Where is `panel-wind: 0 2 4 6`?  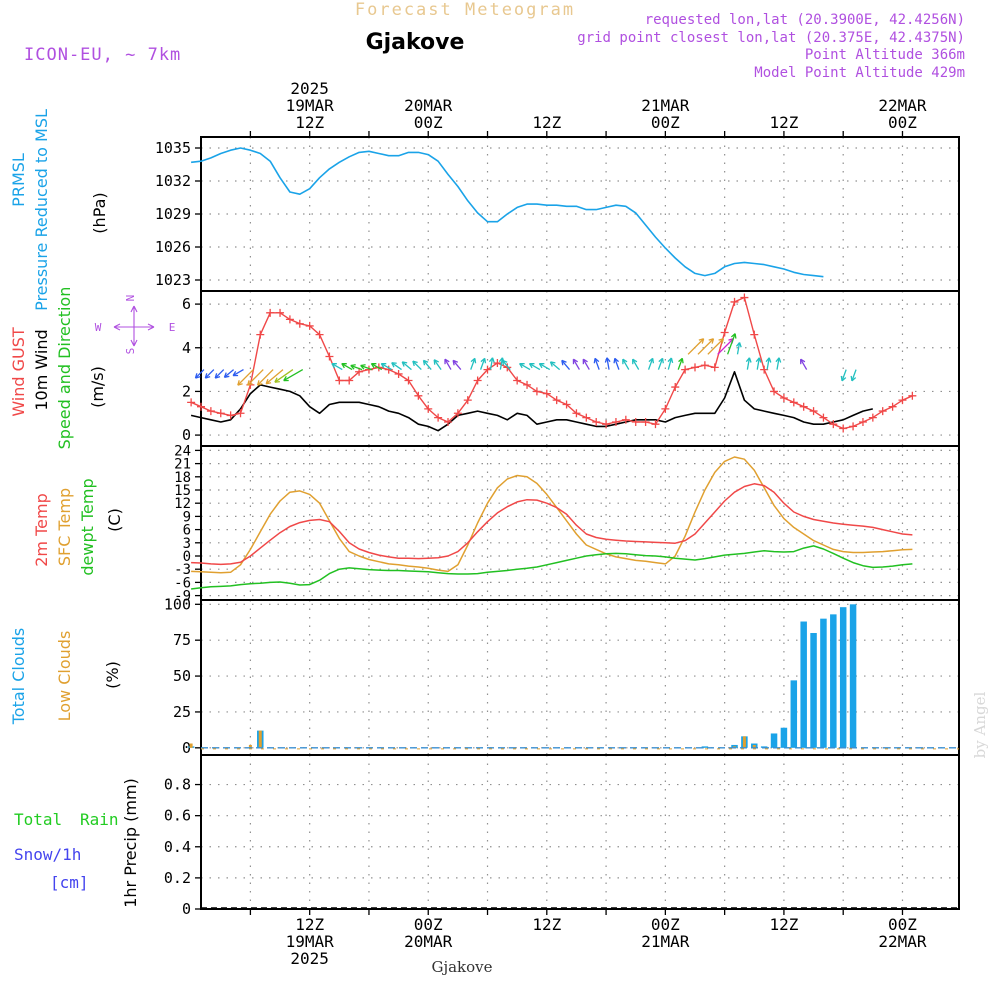
panel-wind: 0 2 4 6 is located at coordinates (571, 368).